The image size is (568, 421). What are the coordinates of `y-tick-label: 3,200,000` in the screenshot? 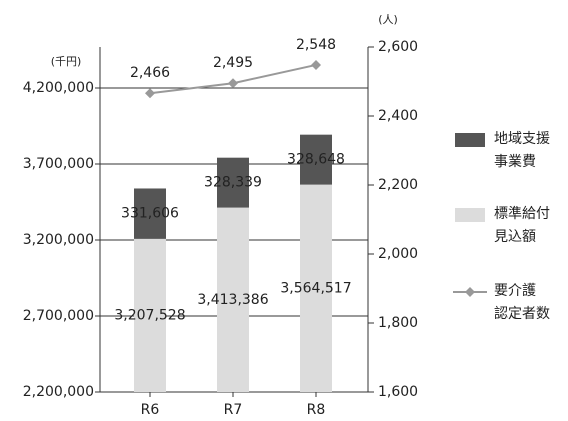 It's located at (58, 240).